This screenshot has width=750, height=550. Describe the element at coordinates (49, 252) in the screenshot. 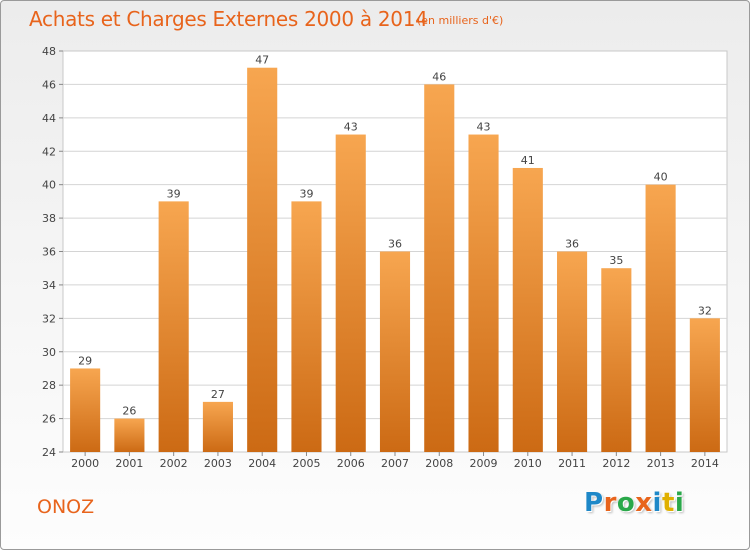

I see `y-tick-label: 36` at that location.